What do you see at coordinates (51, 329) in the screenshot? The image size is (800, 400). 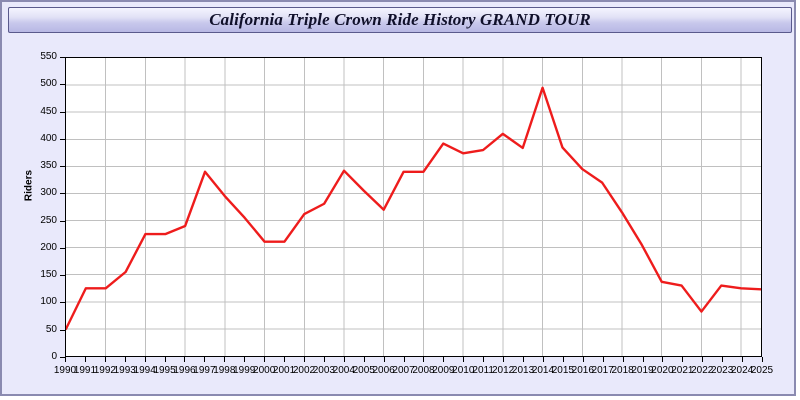 I see `y-tick-label: 50` at bounding box center [51, 329].